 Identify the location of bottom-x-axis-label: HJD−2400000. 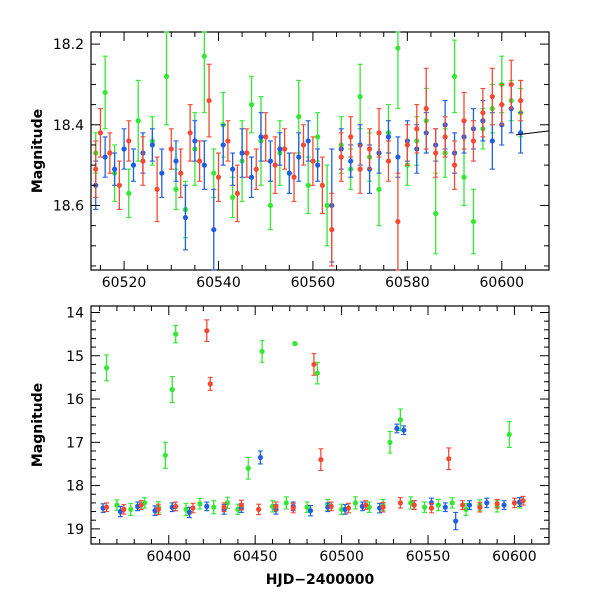
(320, 580).